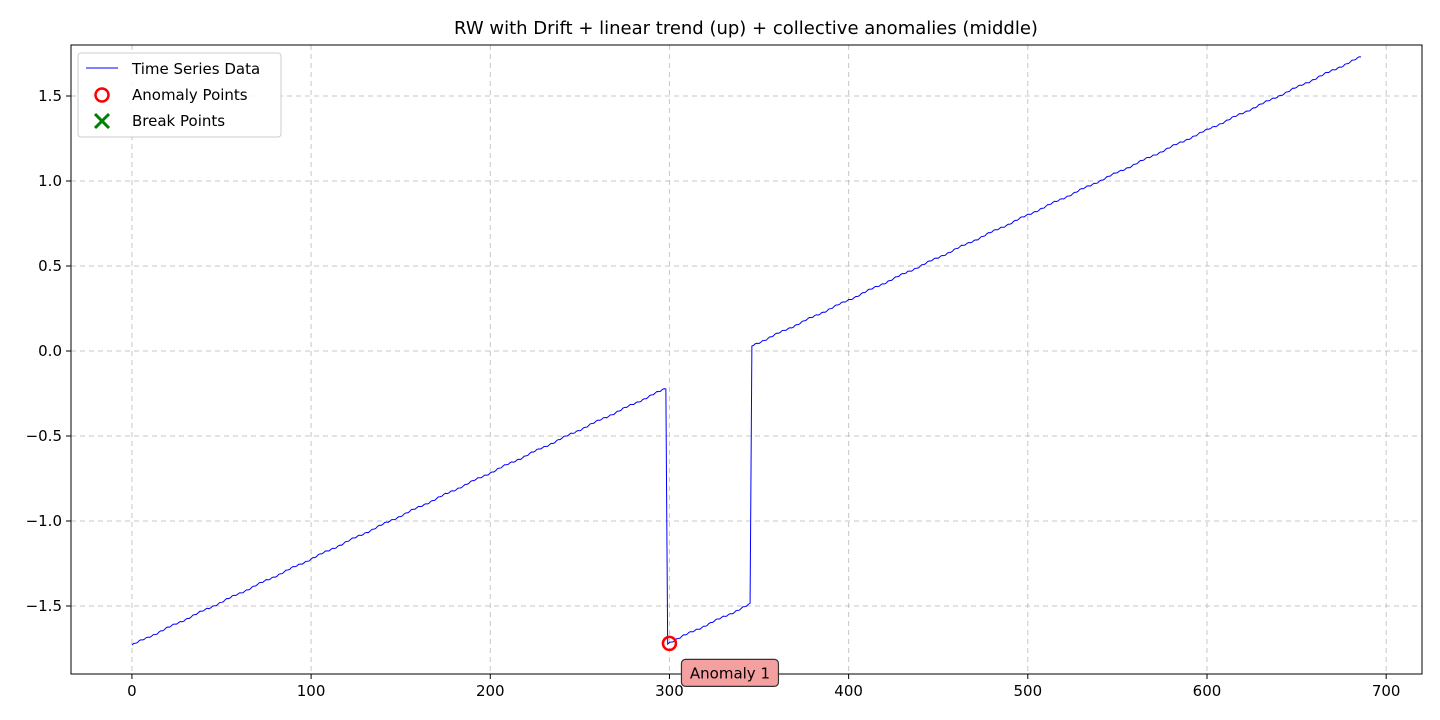  Describe the element at coordinates (44, 521) in the screenshot. I see `y-tick-label: −1.0` at that location.